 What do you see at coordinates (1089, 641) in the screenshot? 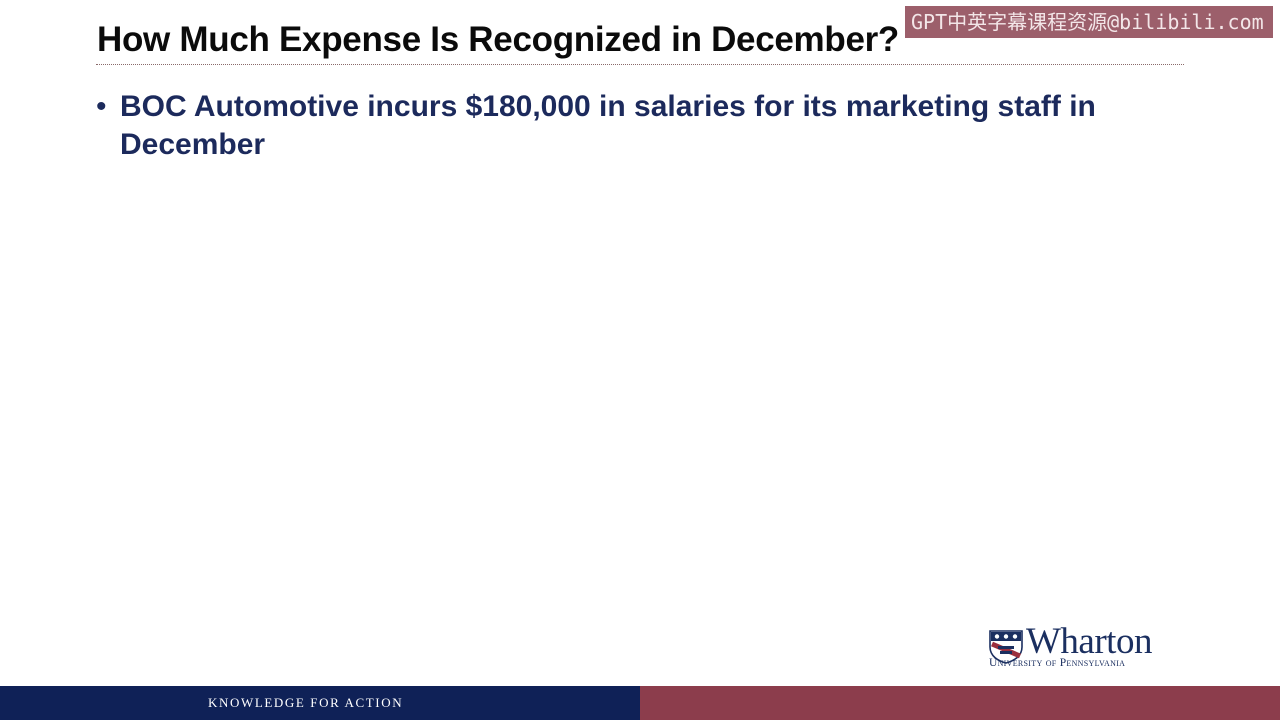
I see `logo-wordmark: Wharton` at bounding box center [1089, 641].